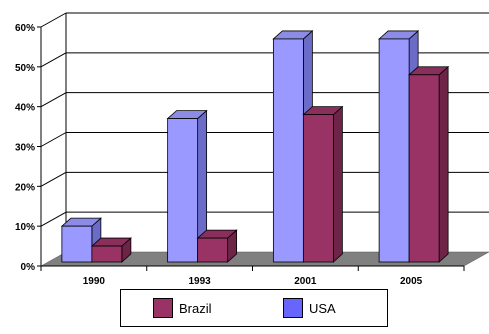 The width and height of the screenshot is (489, 334). I want to click on legend-item-usa: USA, so click(309, 308).